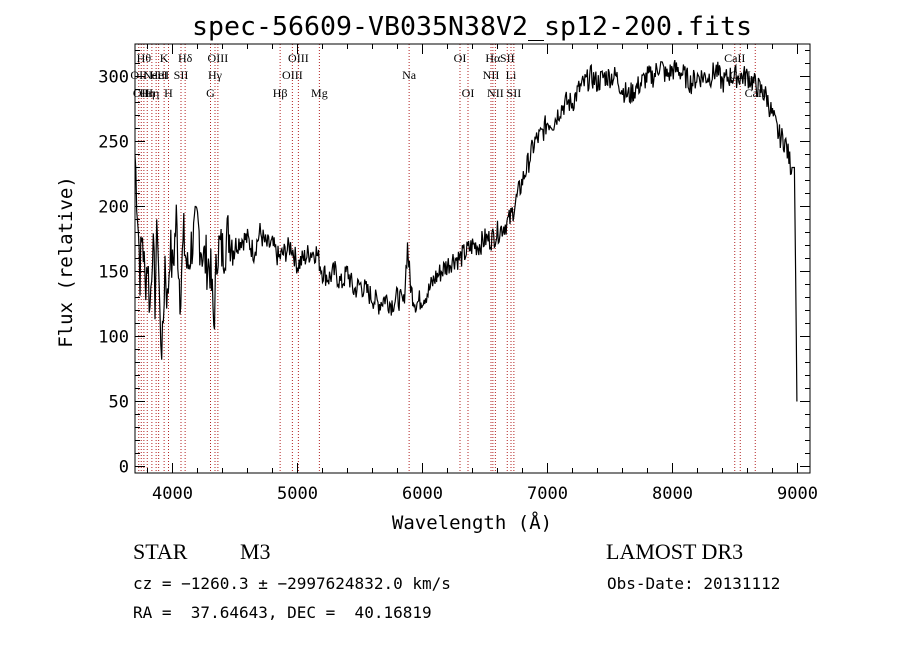 Image resolution: width=900 pixels, height=649 pixels. What do you see at coordinates (113, 143) in the screenshot?
I see `y-tick-label: 250` at bounding box center [113, 143].